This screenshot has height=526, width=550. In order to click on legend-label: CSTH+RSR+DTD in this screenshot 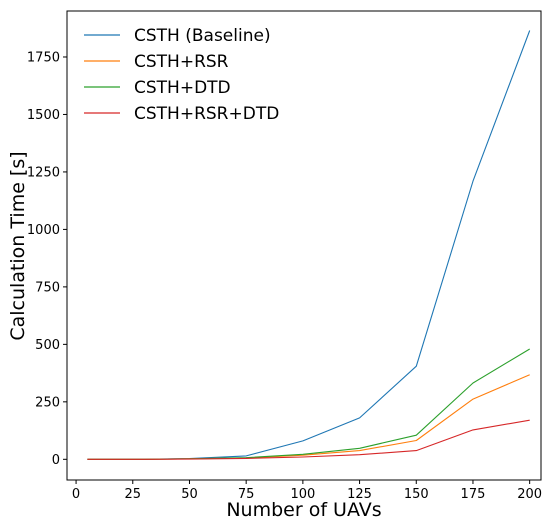, I will do `click(206, 114)`.